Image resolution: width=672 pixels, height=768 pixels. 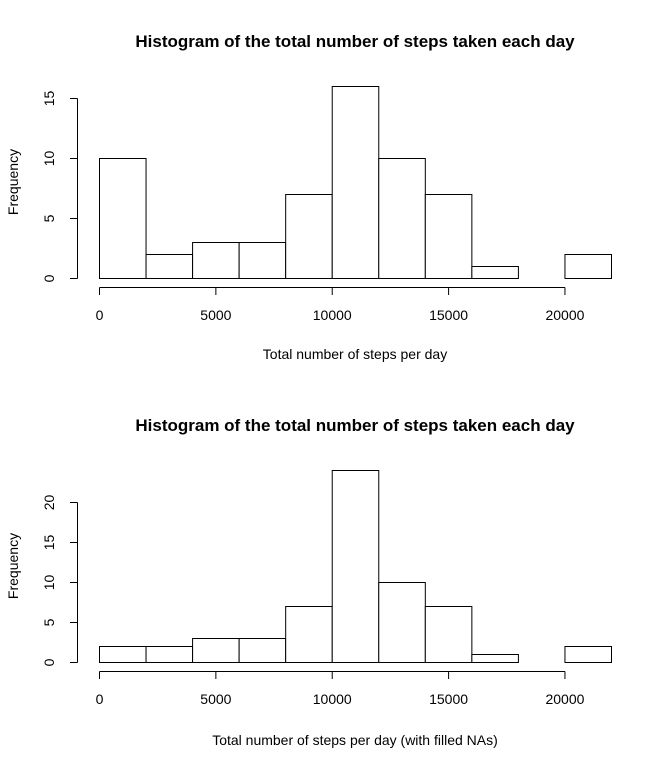 I want to click on x-axis-label: Total number of steps per day, so click(x=355, y=354).